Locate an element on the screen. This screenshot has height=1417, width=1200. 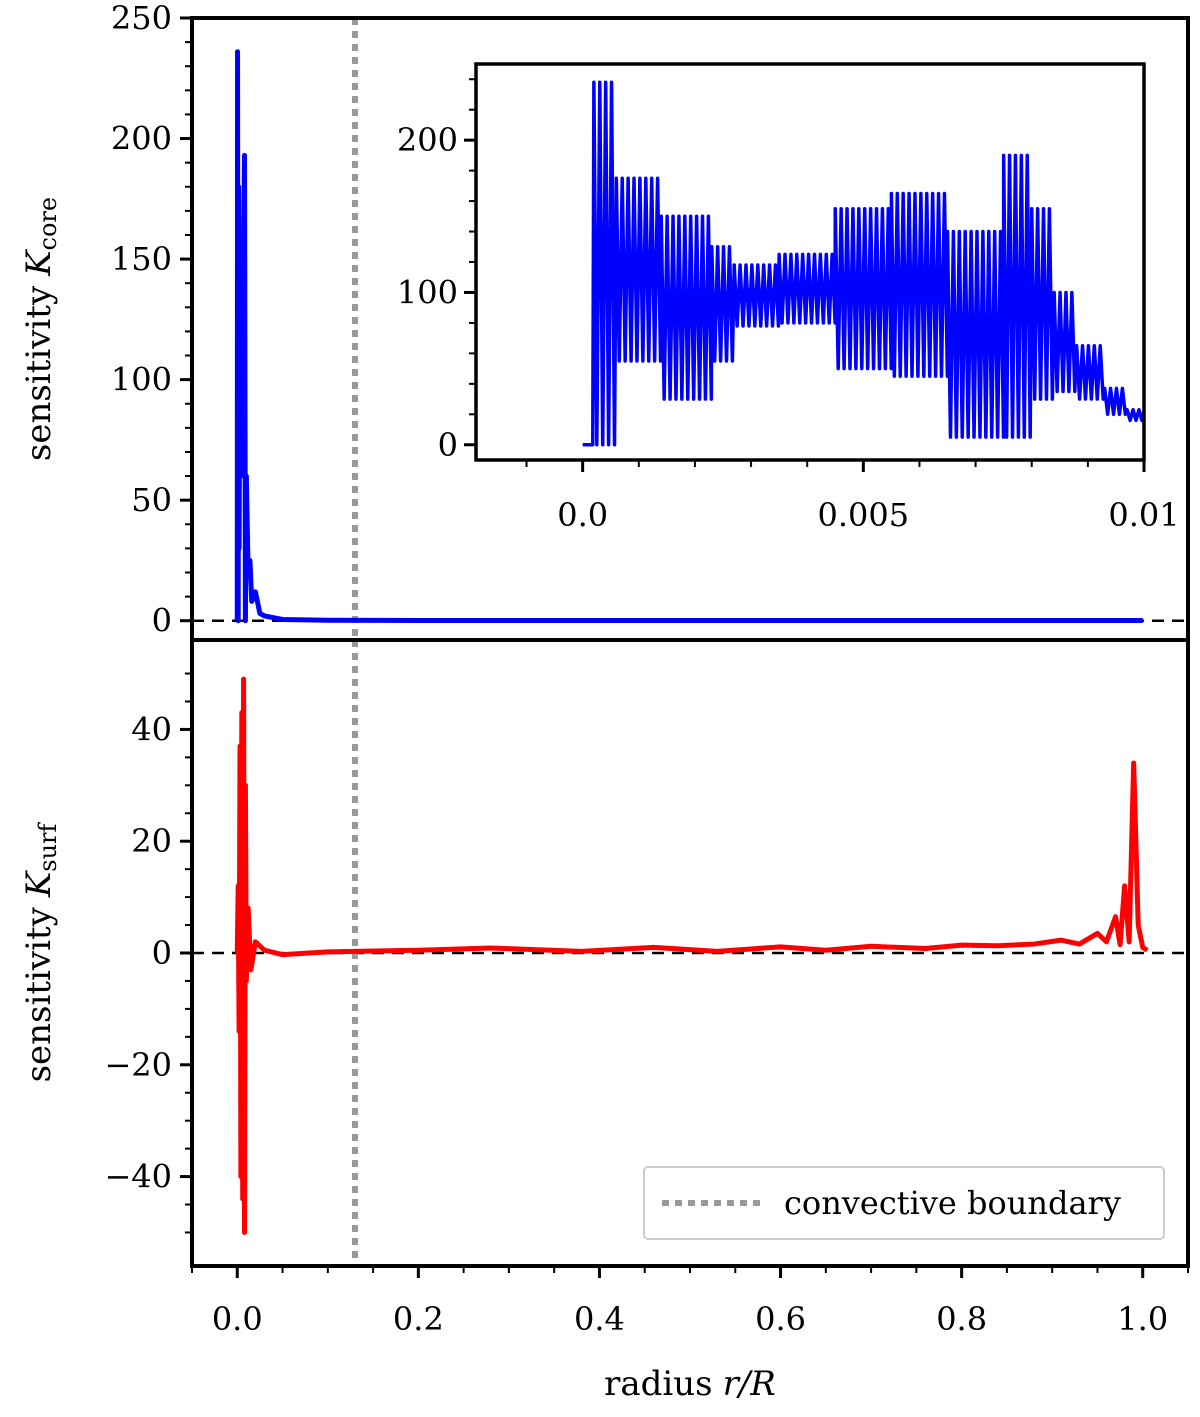
bottom-ylabel-text: sensitivity is located at coordinates (39, 994).